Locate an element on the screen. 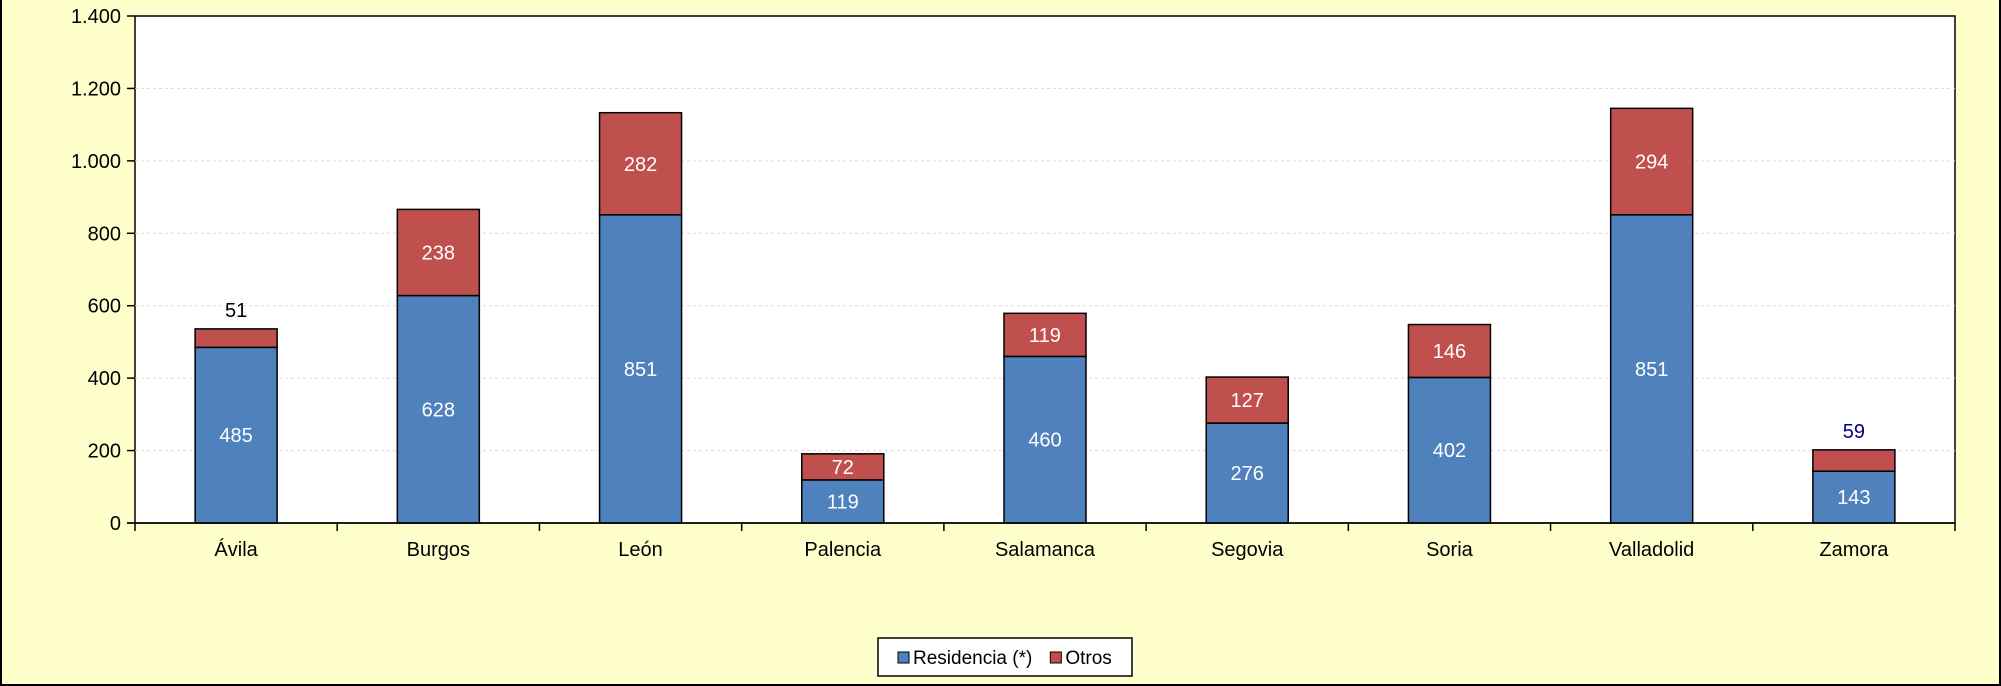 This screenshot has width=2001, height=686. data-label-otros: 294 is located at coordinates (1651, 163).